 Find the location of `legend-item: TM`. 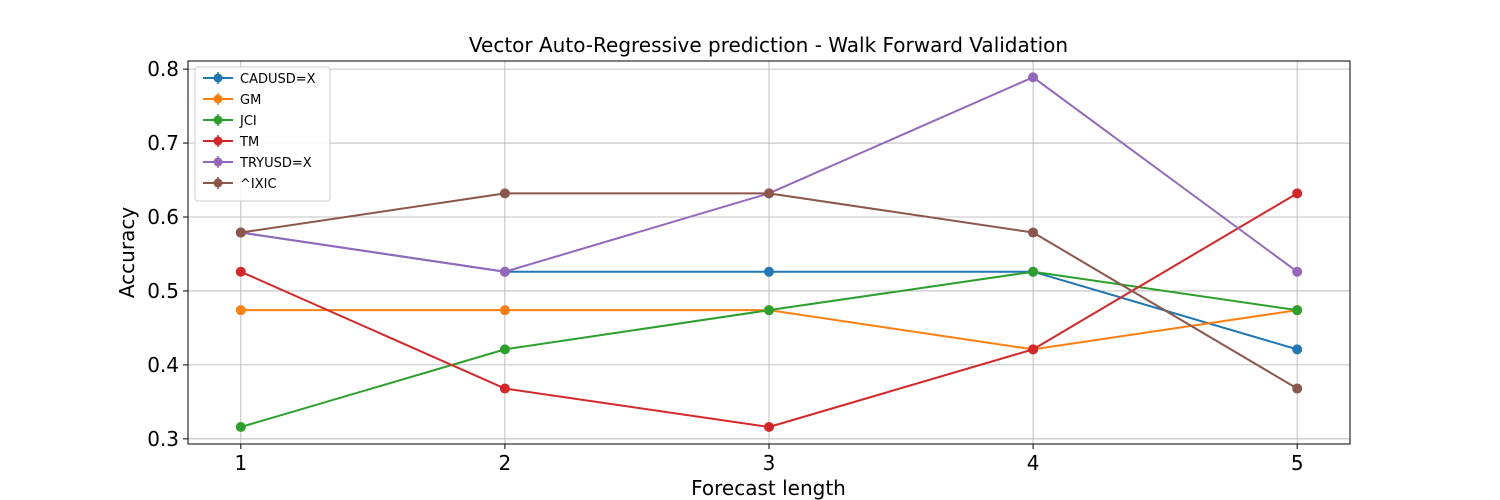

legend-item: TM is located at coordinates (231, 142).